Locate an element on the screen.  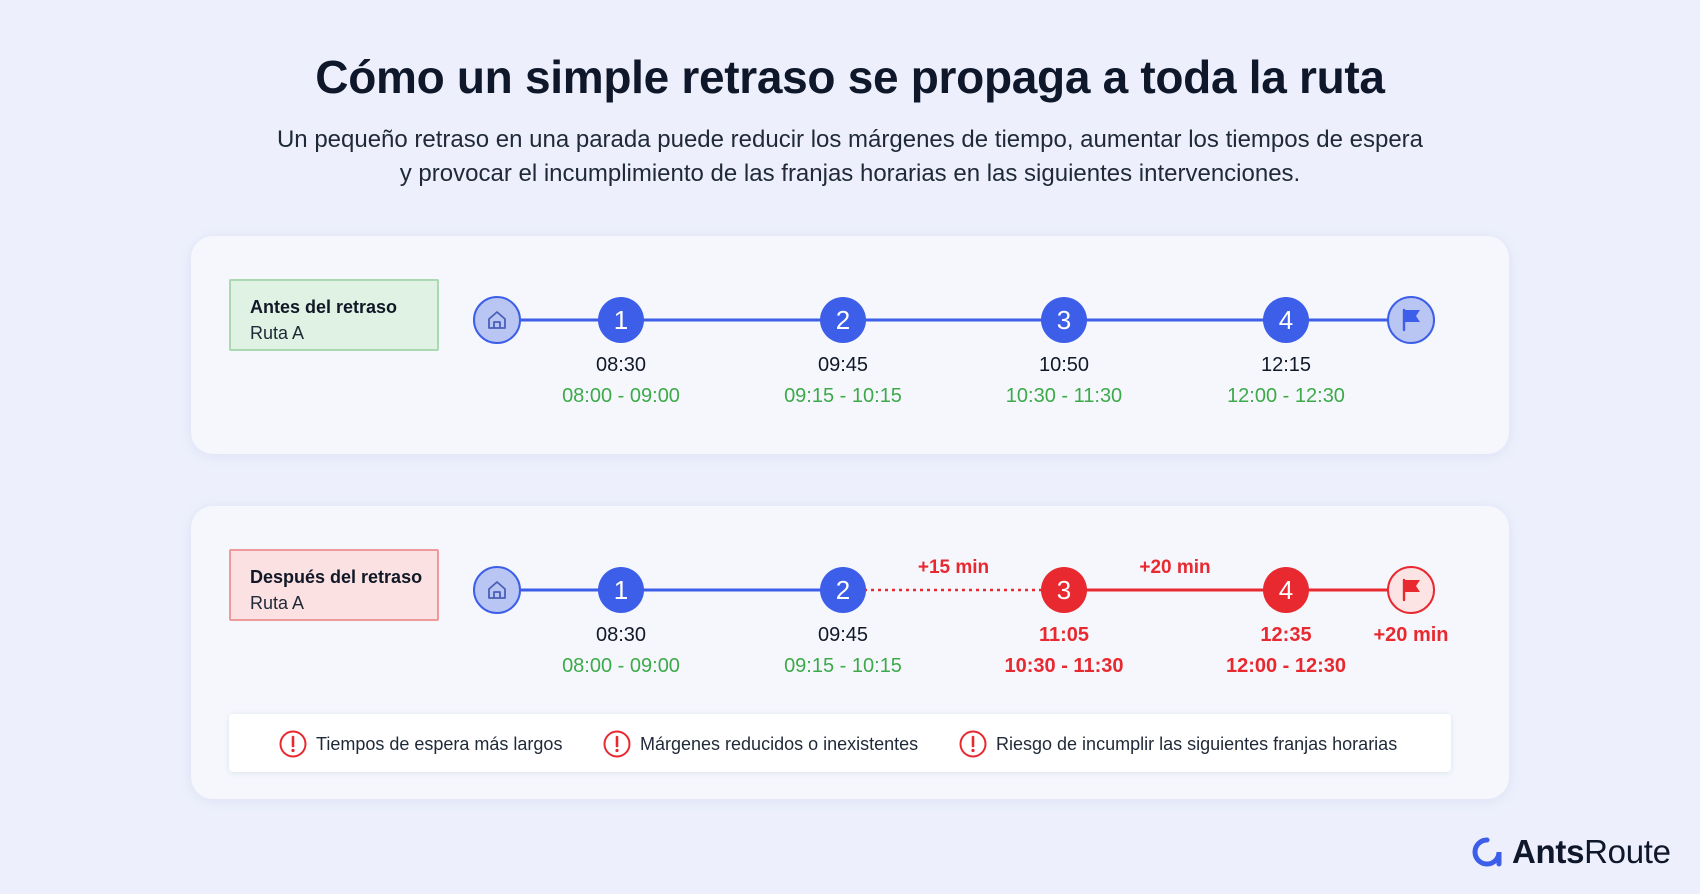
antsroute-logo-icon is located at coordinates (1487, 852).